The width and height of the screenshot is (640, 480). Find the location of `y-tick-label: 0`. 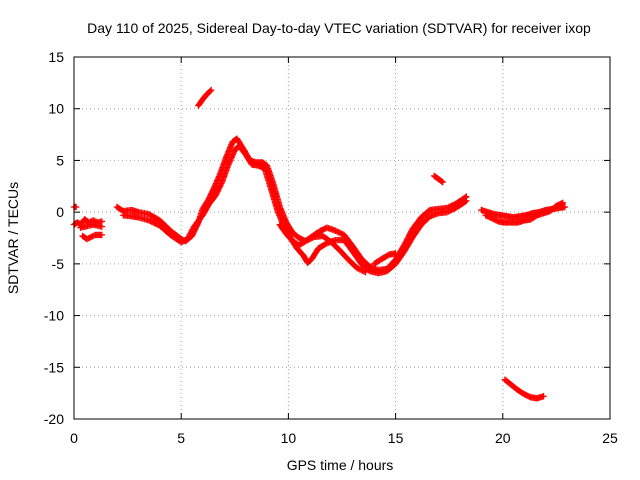

y-tick-label: 0 is located at coordinates (60, 212).